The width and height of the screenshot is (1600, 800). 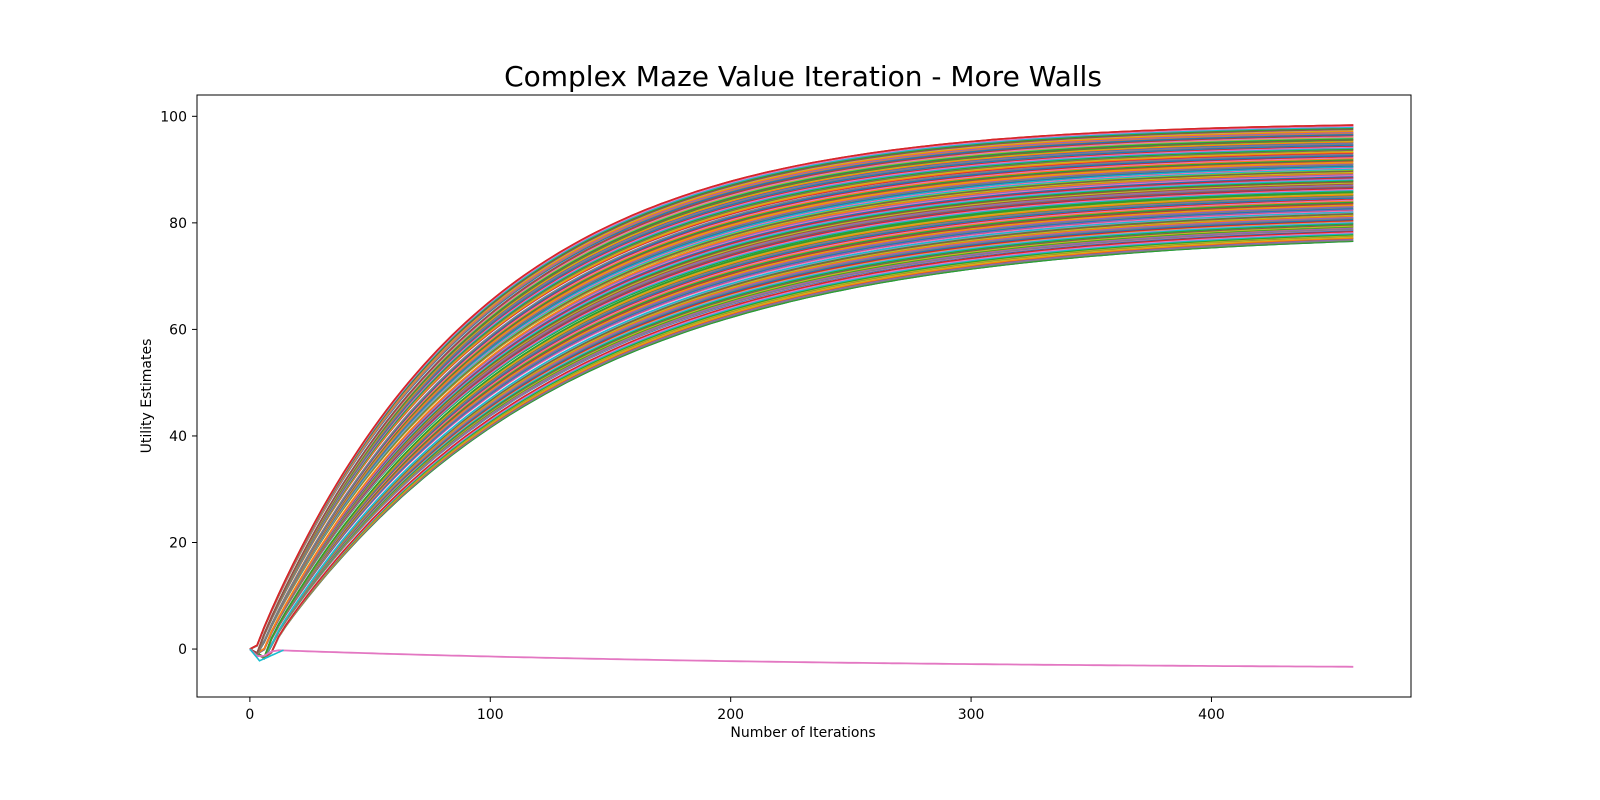 What do you see at coordinates (266, 655) in the screenshot?
I see `early-dip-series-line` at bounding box center [266, 655].